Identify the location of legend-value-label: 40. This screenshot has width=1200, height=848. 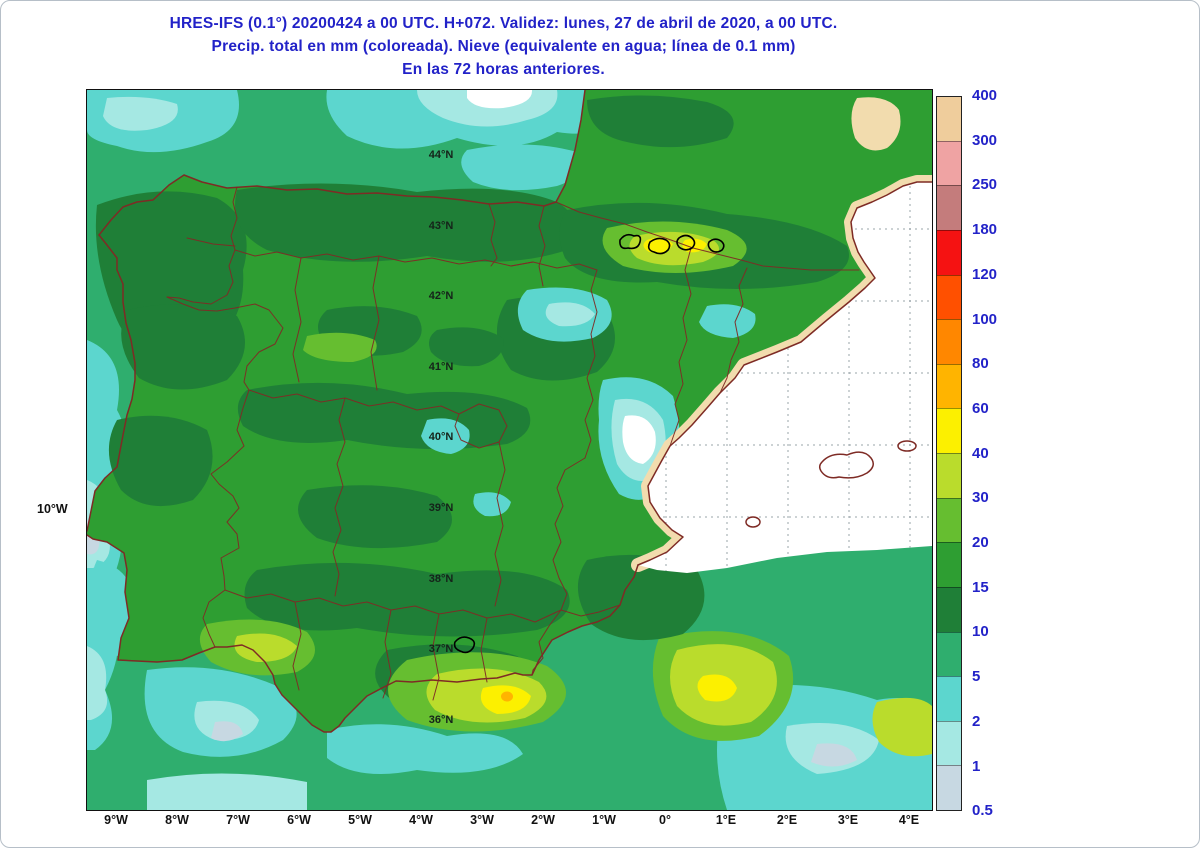
(980, 453).